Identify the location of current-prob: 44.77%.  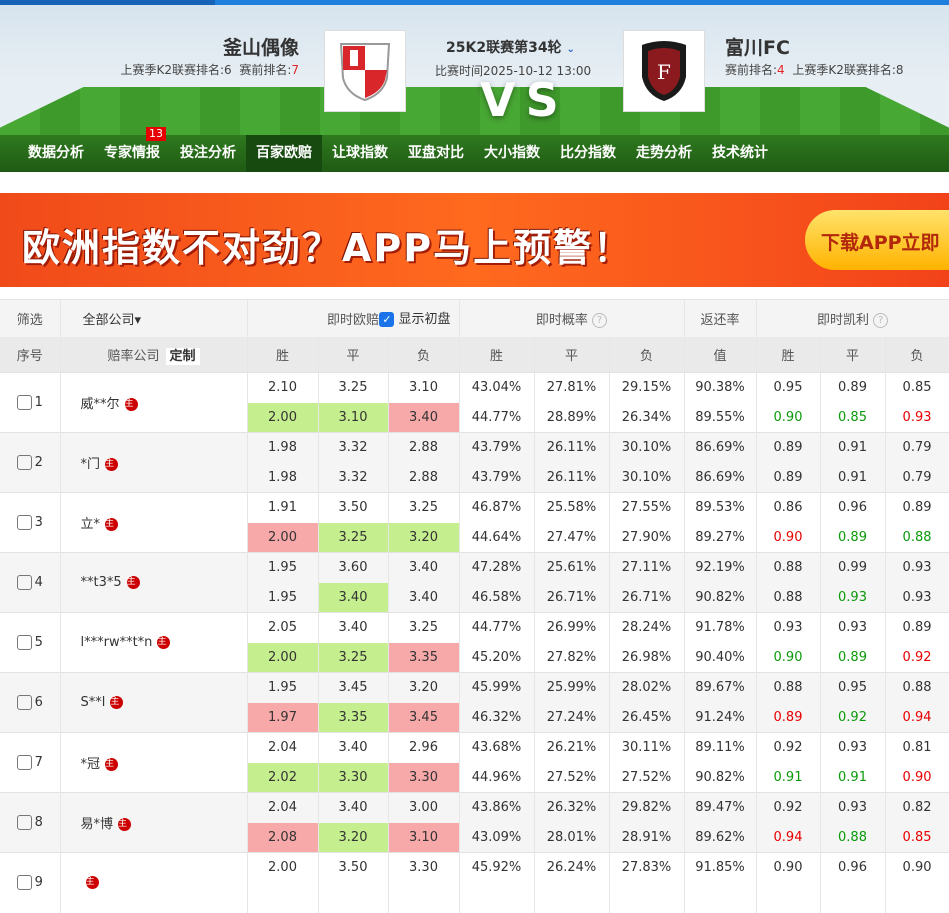
(497, 627).